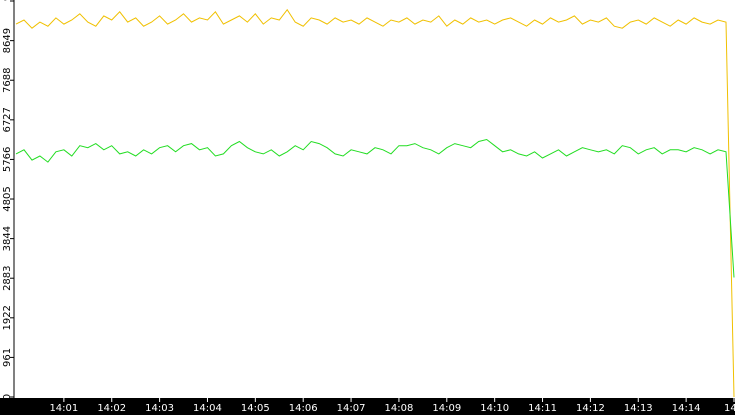 The image size is (735, 415). What do you see at coordinates (351, 408) in the screenshot?
I see `x-tick-label: 14:07` at bounding box center [351, 408].